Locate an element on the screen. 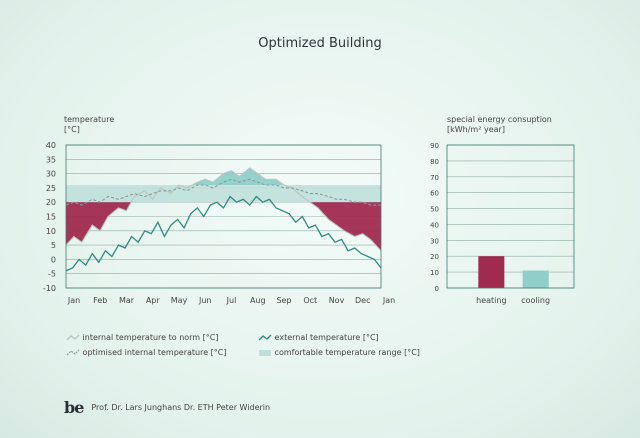  temp-ytick-label: 20 is located at coordinates (51, 202).